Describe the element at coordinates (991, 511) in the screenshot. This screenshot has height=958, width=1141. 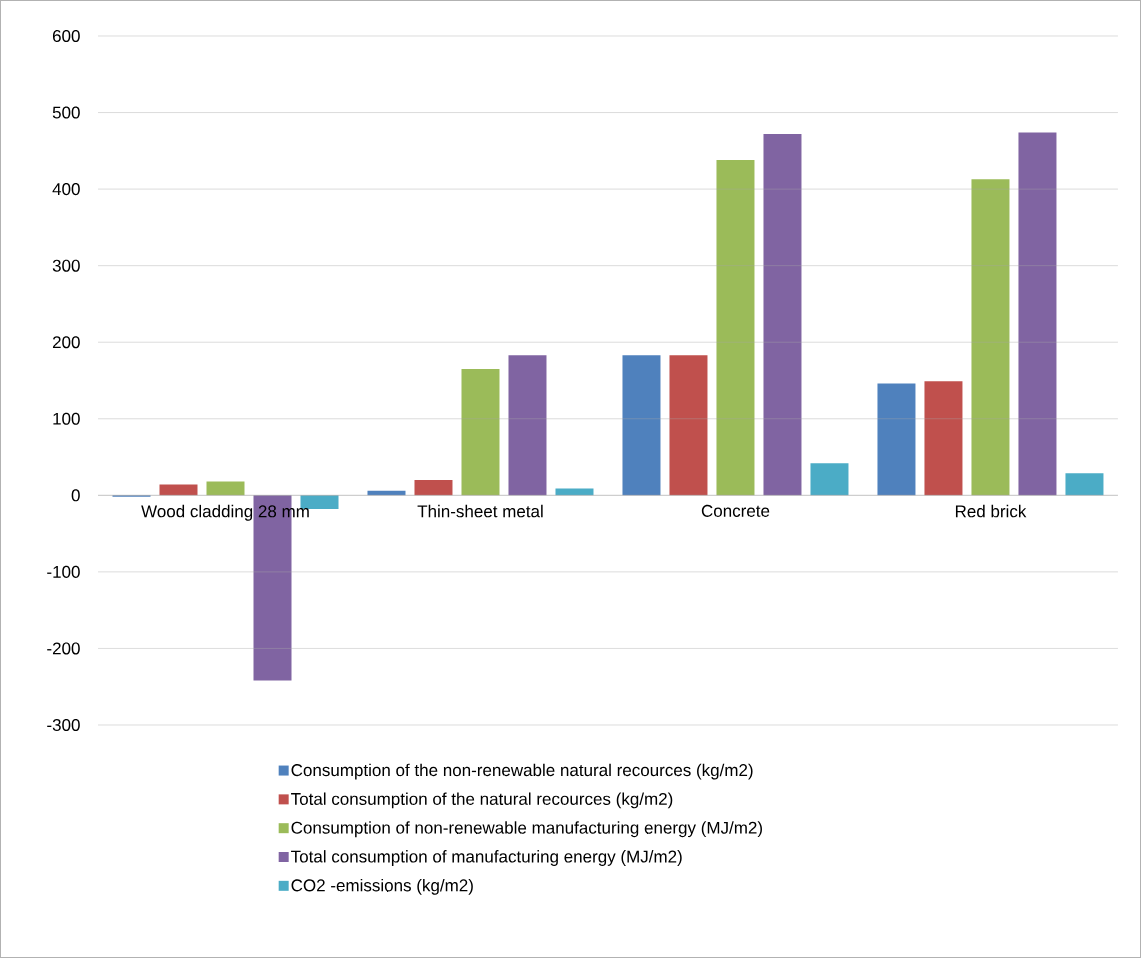
I see `x-tick-label: Red brick` at that location.